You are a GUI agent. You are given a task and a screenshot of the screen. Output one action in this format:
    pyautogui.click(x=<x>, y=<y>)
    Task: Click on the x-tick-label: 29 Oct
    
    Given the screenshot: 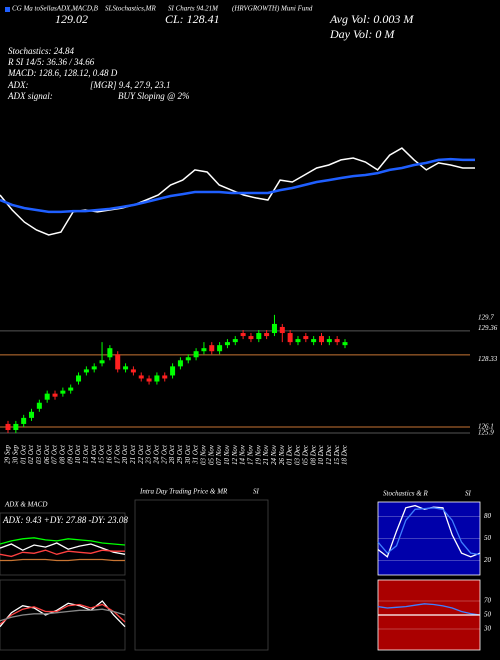 What is the action you would take?
    pyautogui.click(x=180, y=454)
    